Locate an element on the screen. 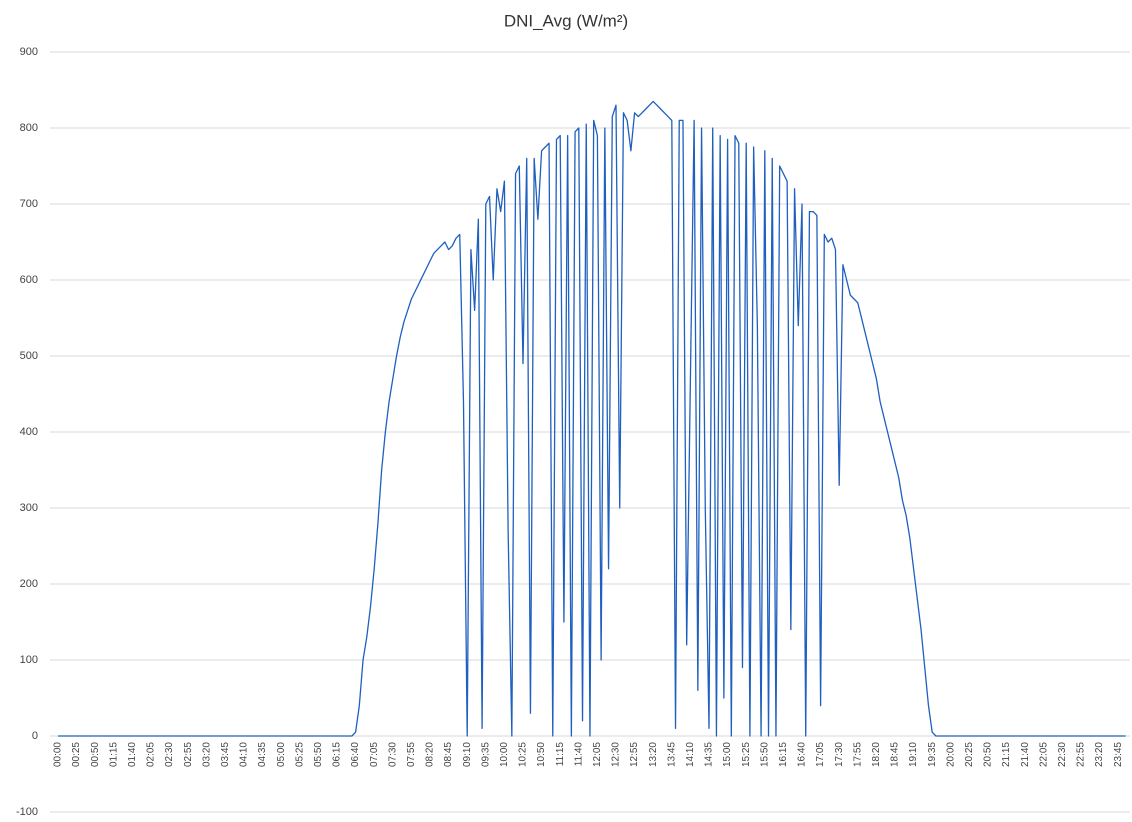  x-tick-label: 04:10 is located at coordinates (244, 754).